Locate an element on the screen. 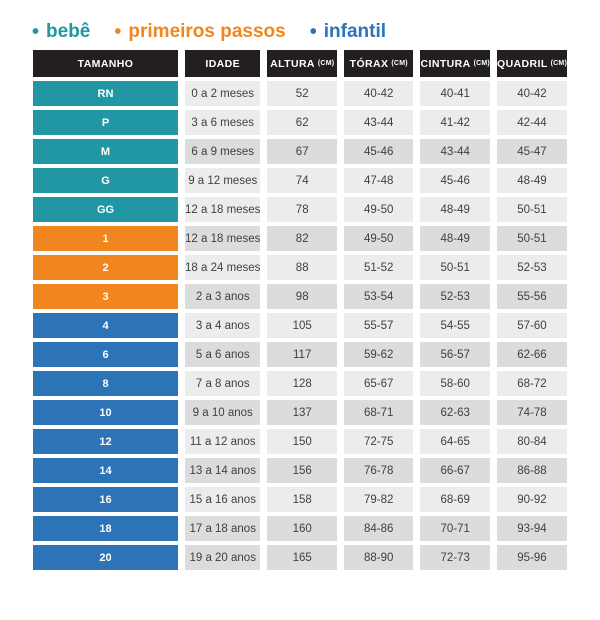  idade-cell: 7 a 8 anos is located at coordinates (223, 383).